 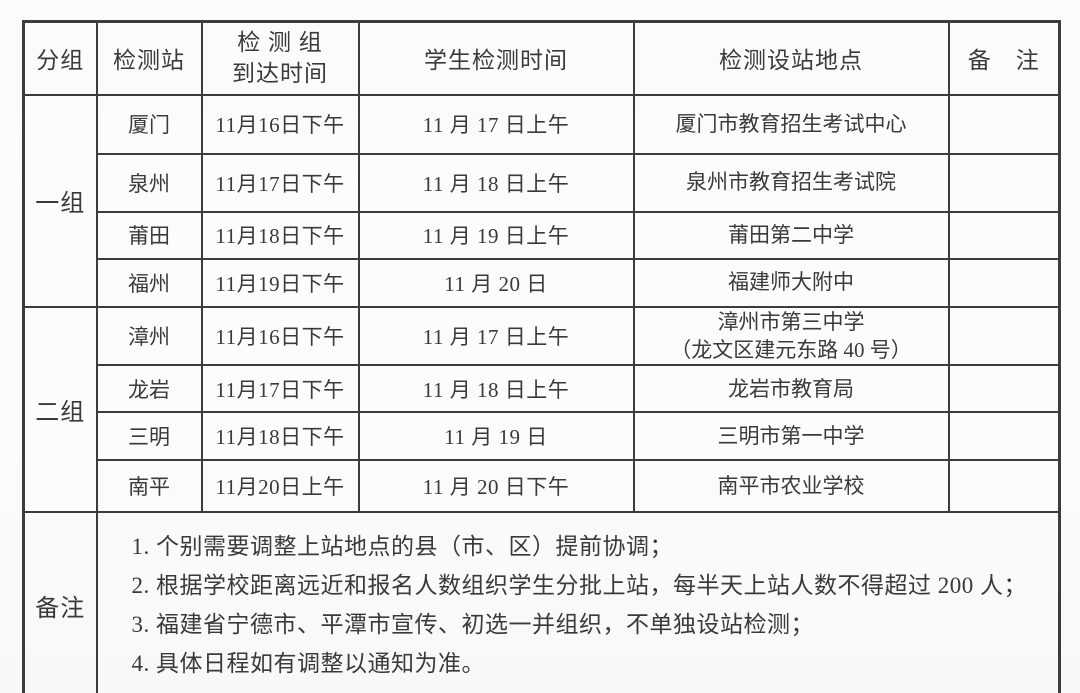 I want to click on table-row: 莆田 11月18日下午 11 月 19 日上午 莆田第二中学, so click(x=542, y=235).